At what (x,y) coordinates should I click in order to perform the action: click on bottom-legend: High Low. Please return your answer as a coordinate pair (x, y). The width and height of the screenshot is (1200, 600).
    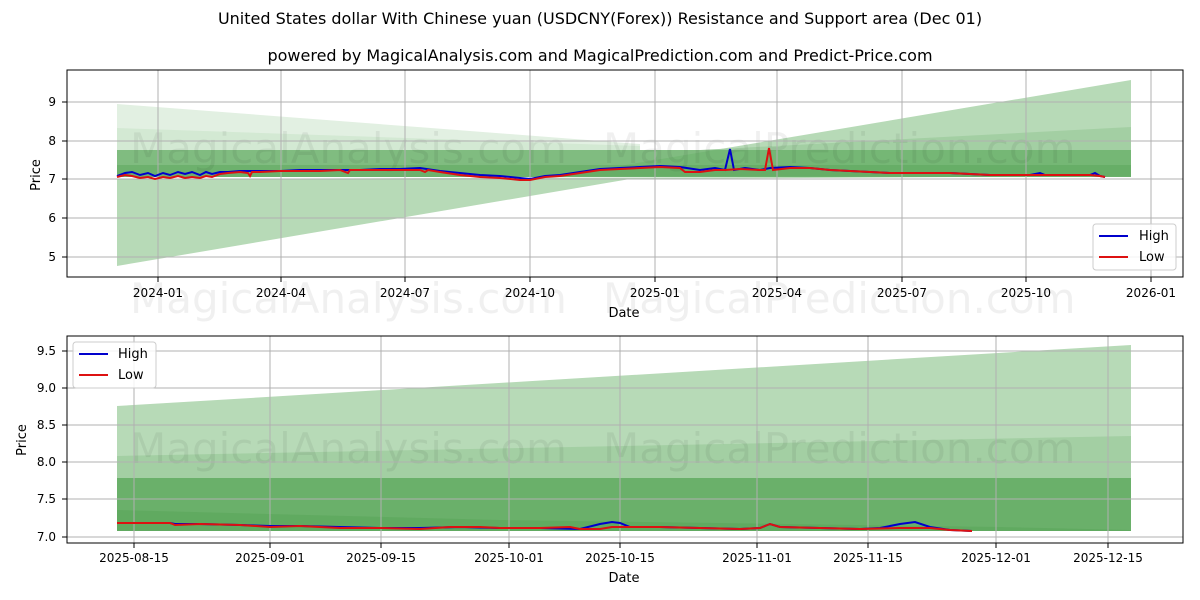
    Looking at the image, I should click on (114, 365).